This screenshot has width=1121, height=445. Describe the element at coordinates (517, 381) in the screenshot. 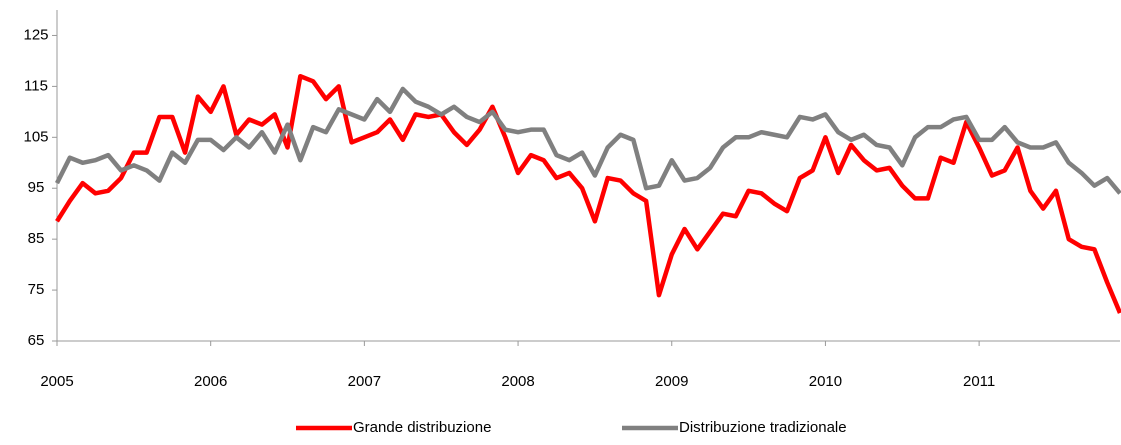

I see `x-tick-label: 2008` at that location.